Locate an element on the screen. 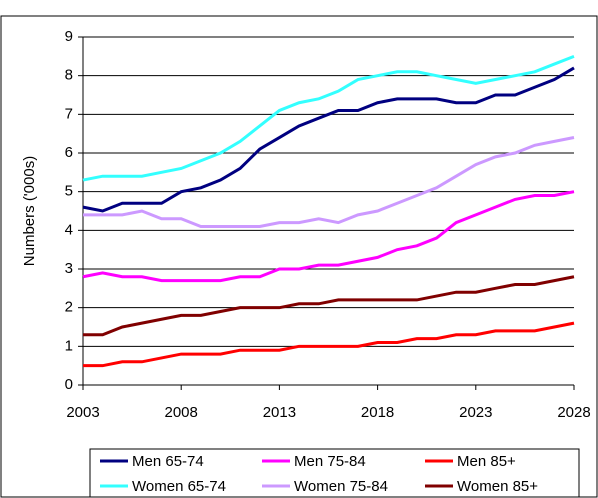 Image resolution: width=598 pixels, height=498 pixels. legend-label: Women 65-74 is located at coordinates (179, 486).